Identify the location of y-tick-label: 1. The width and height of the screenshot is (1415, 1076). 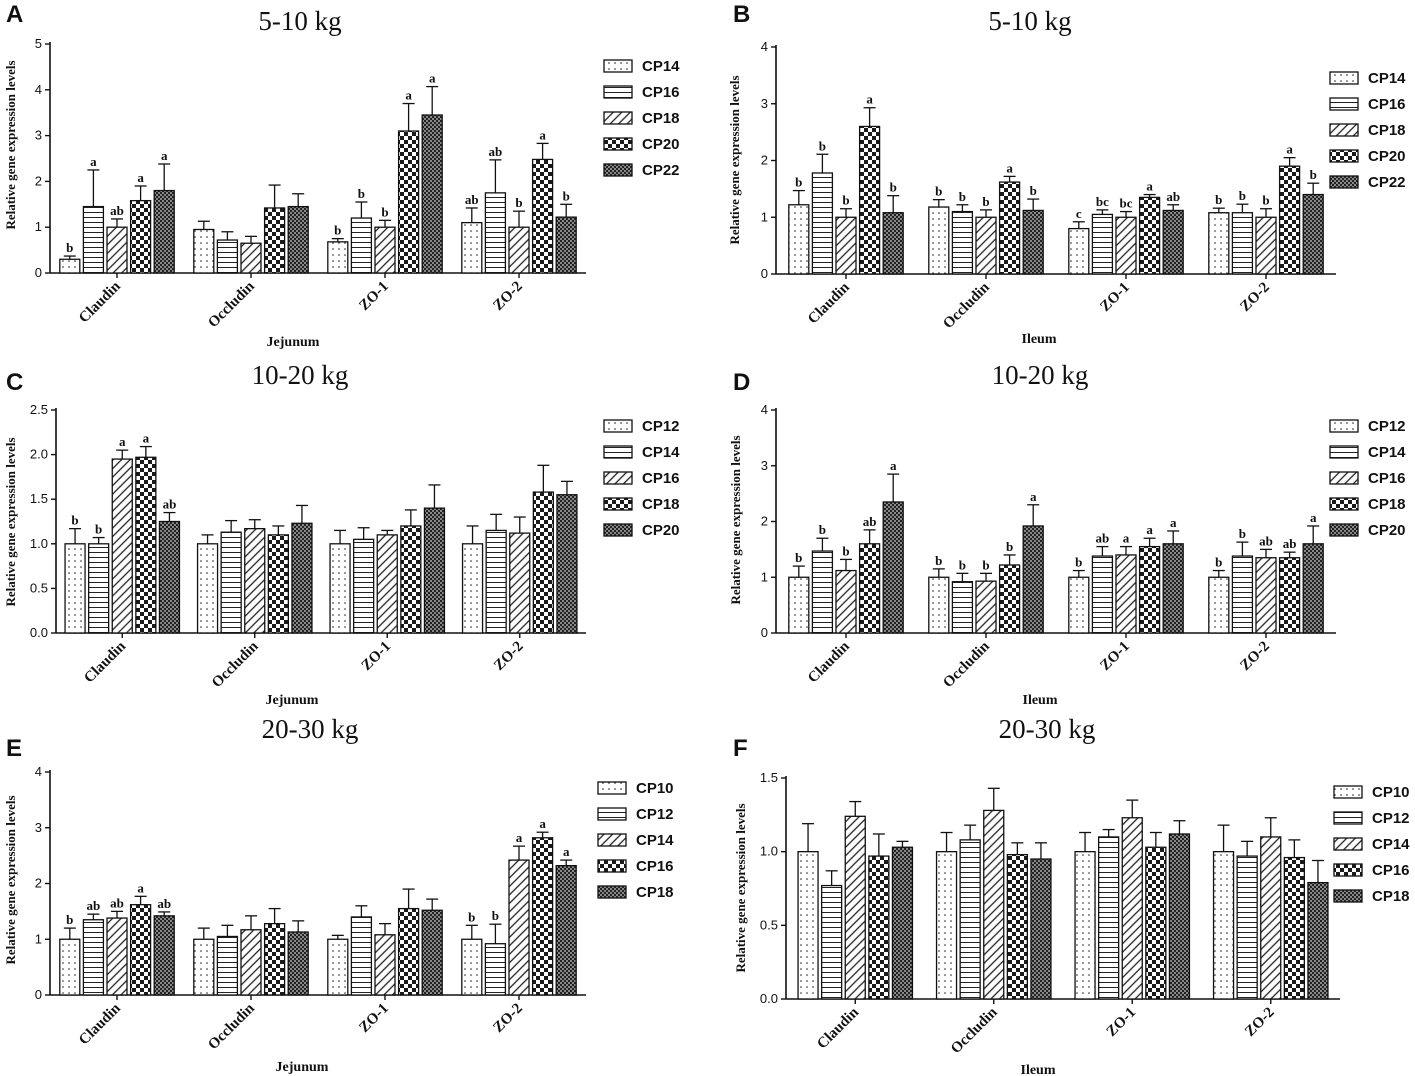
(764, 576).